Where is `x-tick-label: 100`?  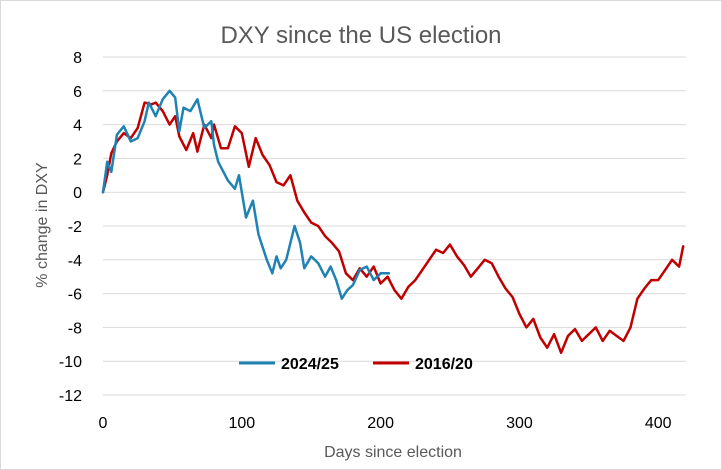
x-tick-label: 100 is located at coordinates (241, 423).